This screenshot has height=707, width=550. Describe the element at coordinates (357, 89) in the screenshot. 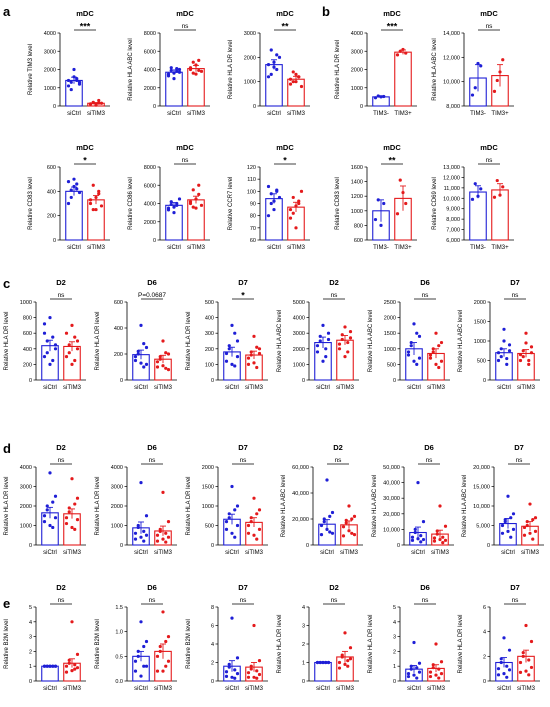

I see `y-tick-label: 1000` at that location.